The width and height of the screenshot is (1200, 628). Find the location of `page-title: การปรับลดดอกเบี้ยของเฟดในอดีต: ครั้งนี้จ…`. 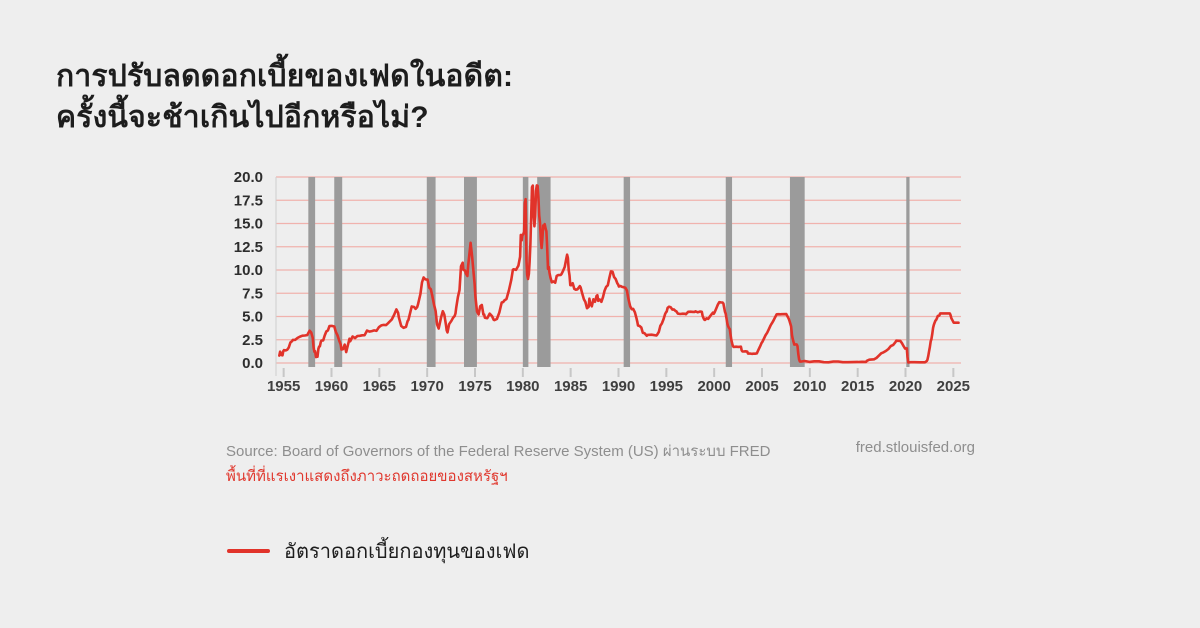

page-title: การปรับลดดอกเบี้ยของเฟดในอดีต: ครั้งนี้จ… is located at coordinates (284, 97).